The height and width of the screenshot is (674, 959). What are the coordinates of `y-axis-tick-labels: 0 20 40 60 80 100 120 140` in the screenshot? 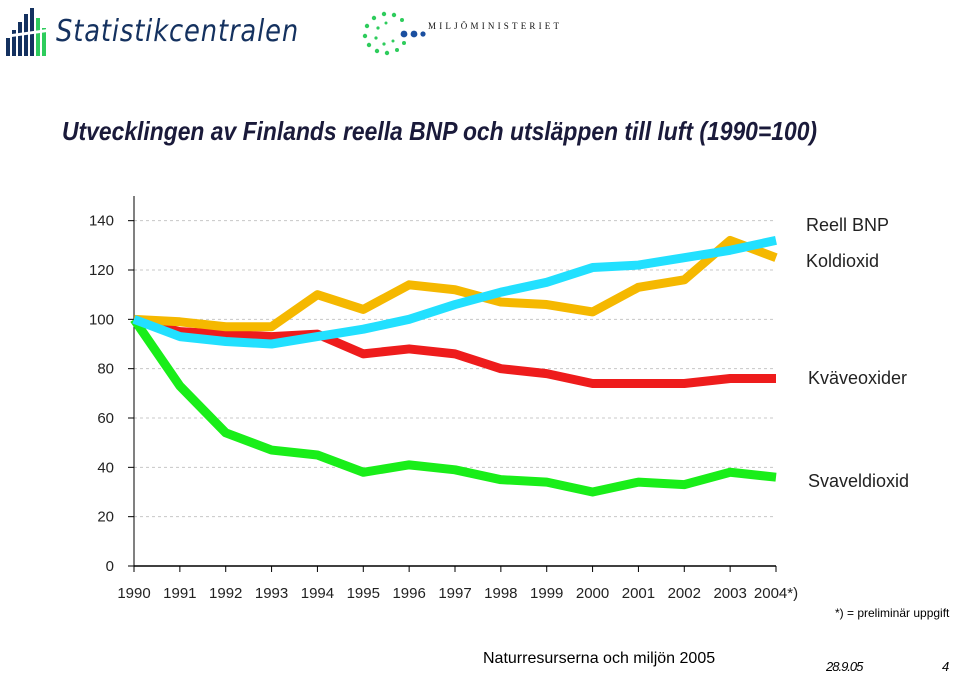 It's located at (101, 394).